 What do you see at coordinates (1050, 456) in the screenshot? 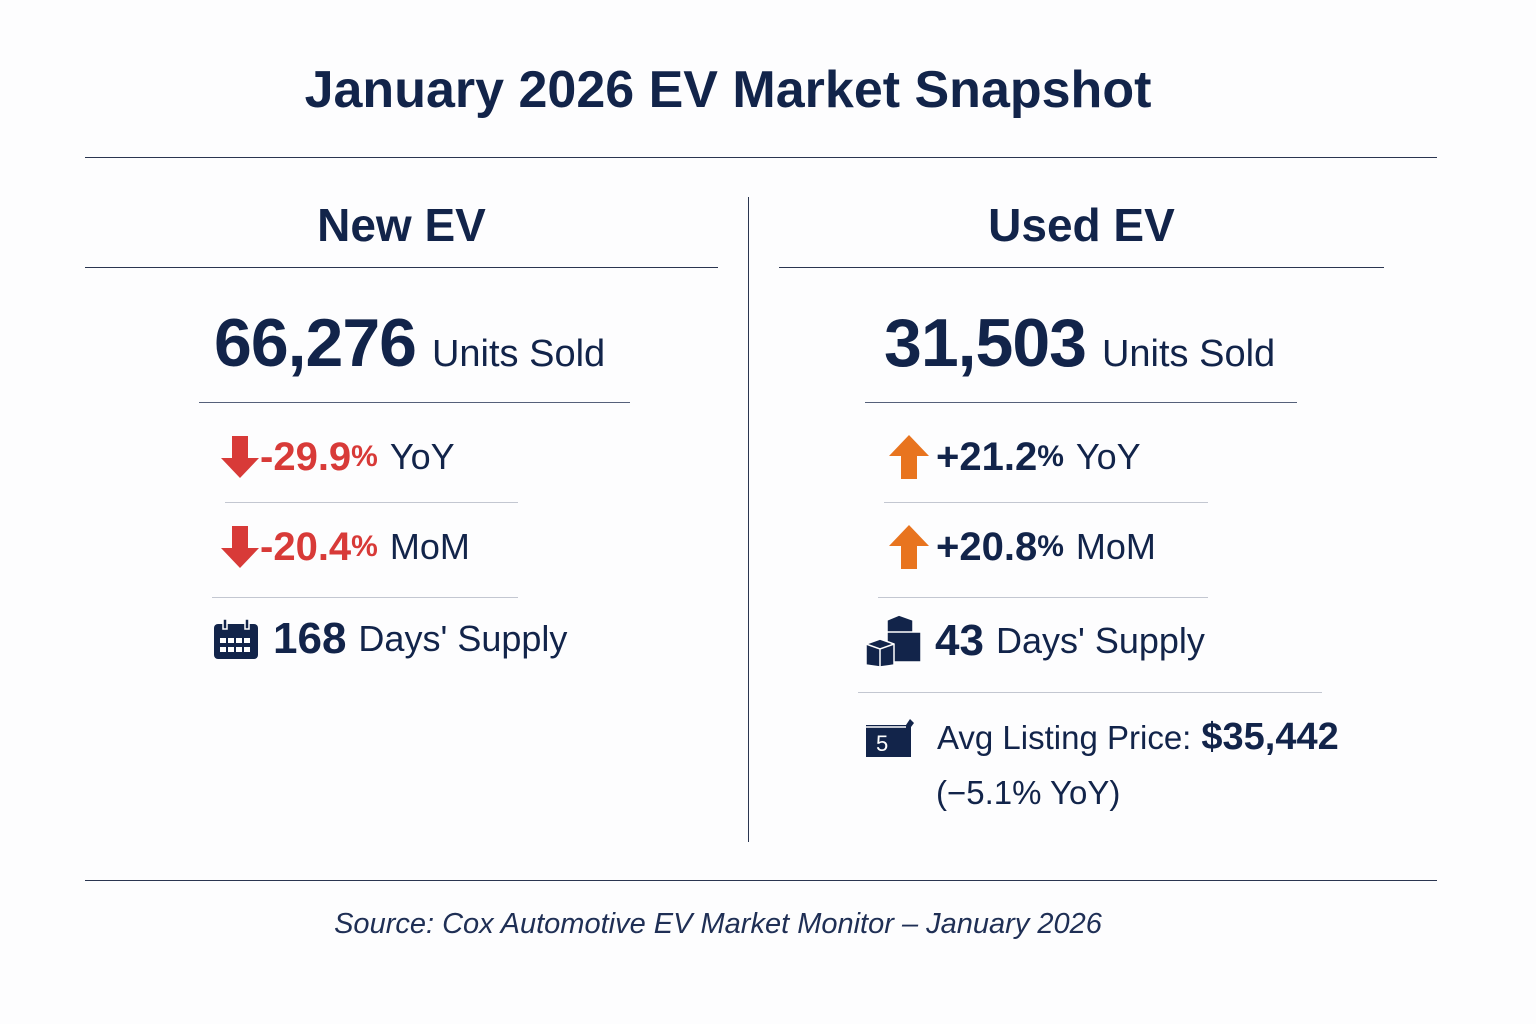
I see `used-ev-yoy-pct: %` at bounding box center [1050, 456].